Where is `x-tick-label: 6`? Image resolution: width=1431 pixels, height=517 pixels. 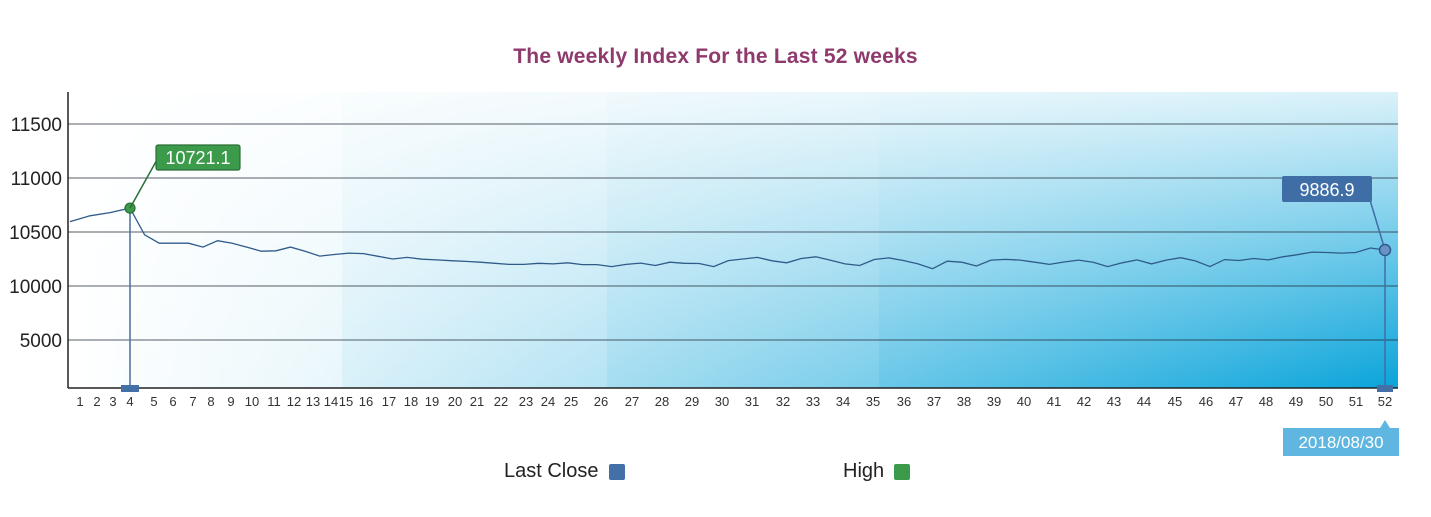 x-tick-label: 6 is located at coordinates (172, 401).